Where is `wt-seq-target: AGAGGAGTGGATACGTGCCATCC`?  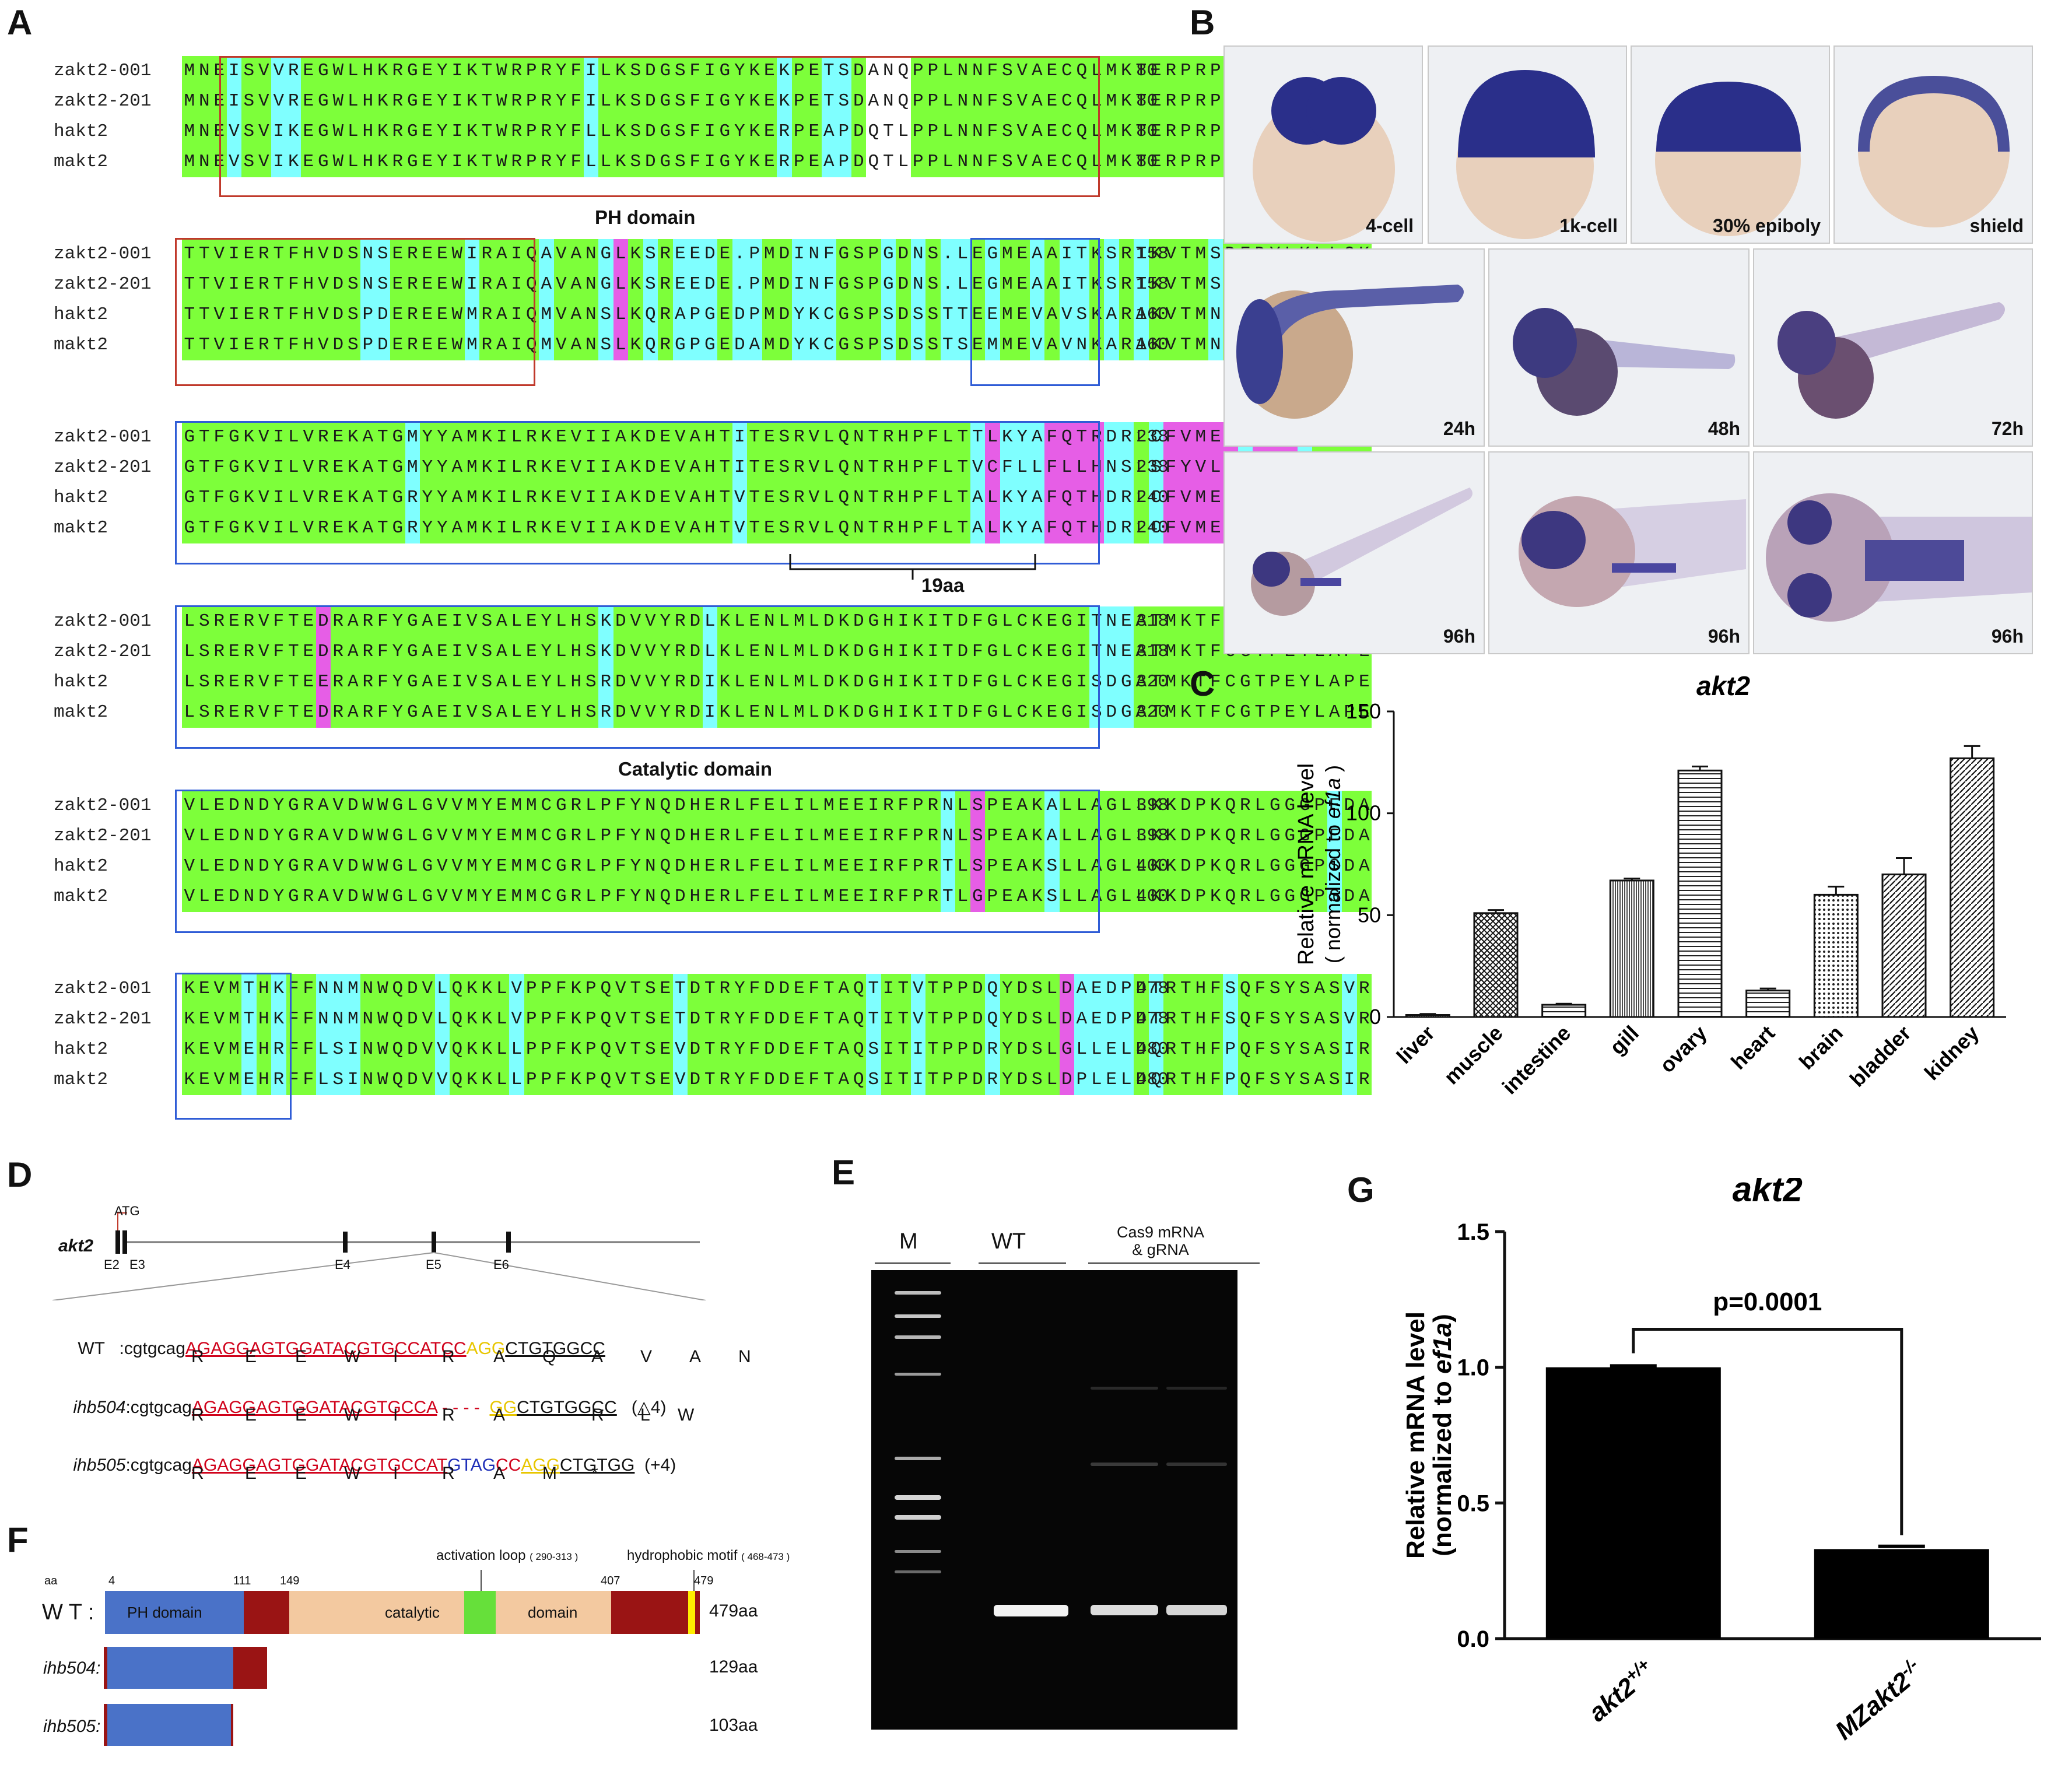
wt-seq-target: AGAGGAGTGGATACGTGCCATCC is located at coordinates (326, 1348).